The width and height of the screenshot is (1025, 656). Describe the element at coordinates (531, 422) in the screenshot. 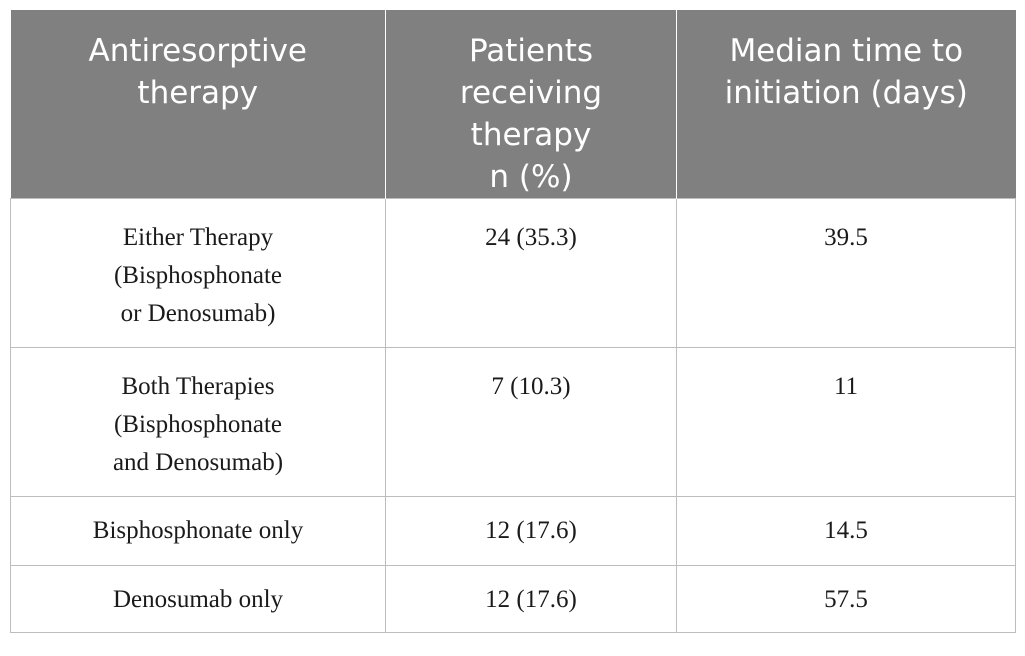

I see `patients-cell: 7 (10.3)` at that location.